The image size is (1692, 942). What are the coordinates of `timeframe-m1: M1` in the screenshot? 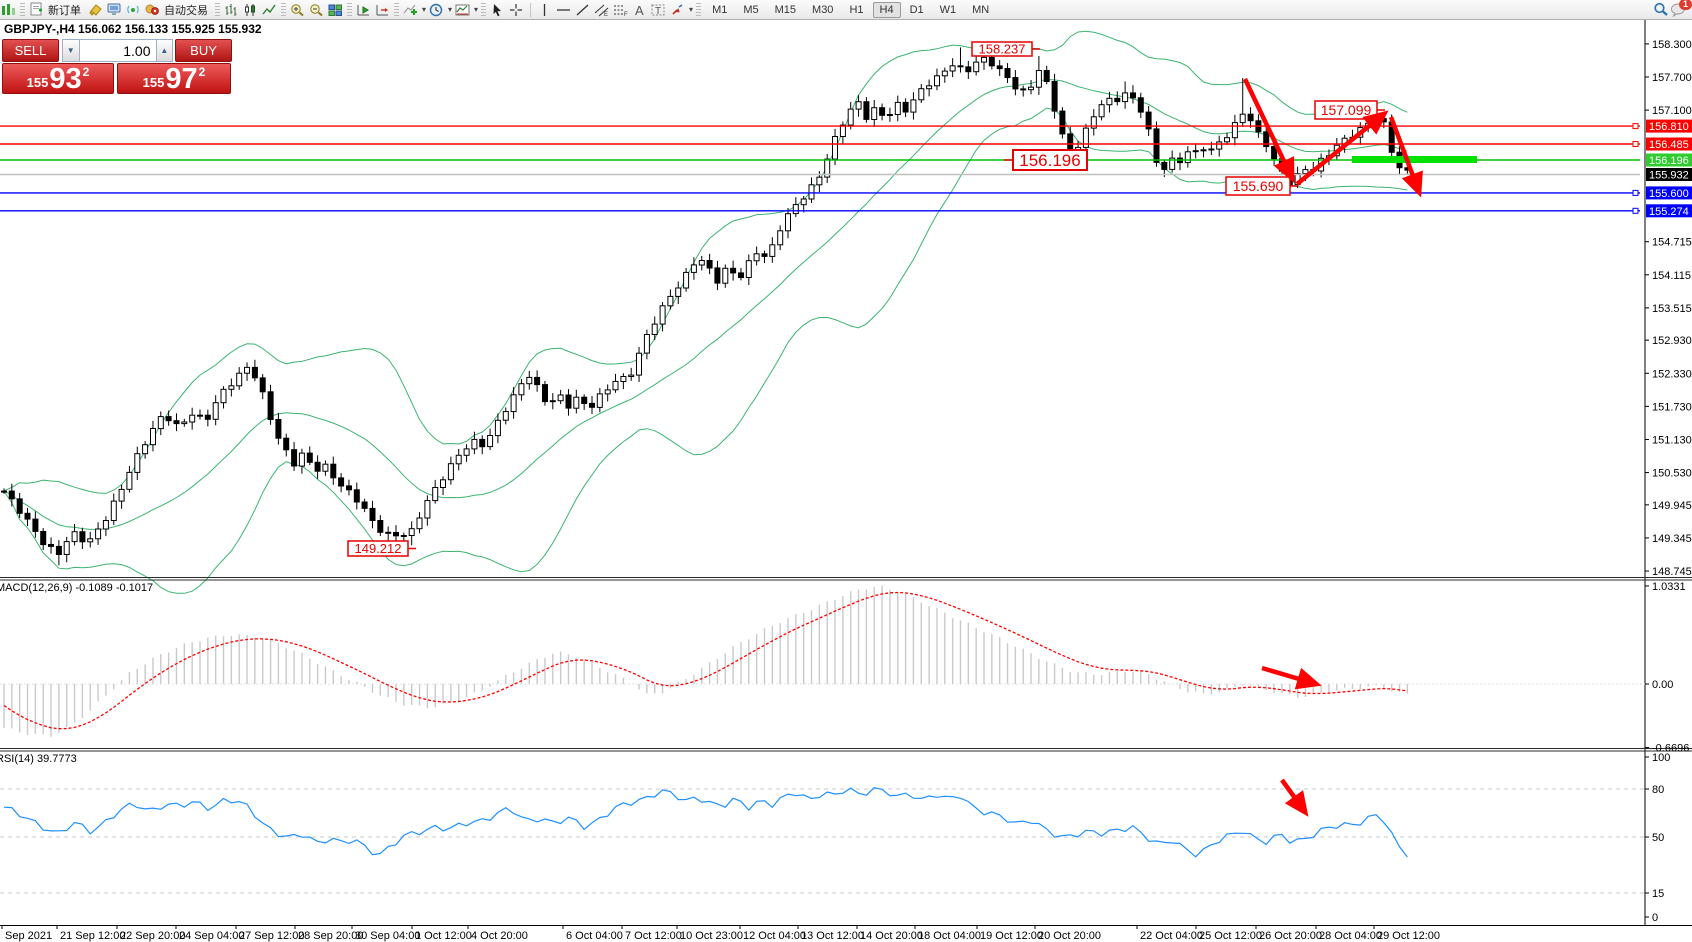 It's located at (720, 9).